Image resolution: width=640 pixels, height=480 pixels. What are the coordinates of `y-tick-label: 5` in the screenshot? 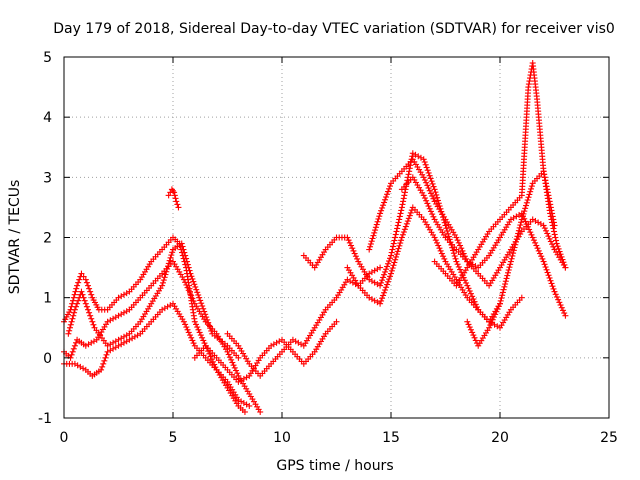 It's located at (47, 58).